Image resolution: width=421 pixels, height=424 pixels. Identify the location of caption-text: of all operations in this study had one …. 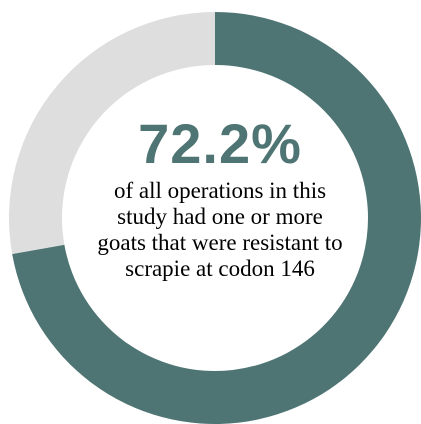
(220, 229).